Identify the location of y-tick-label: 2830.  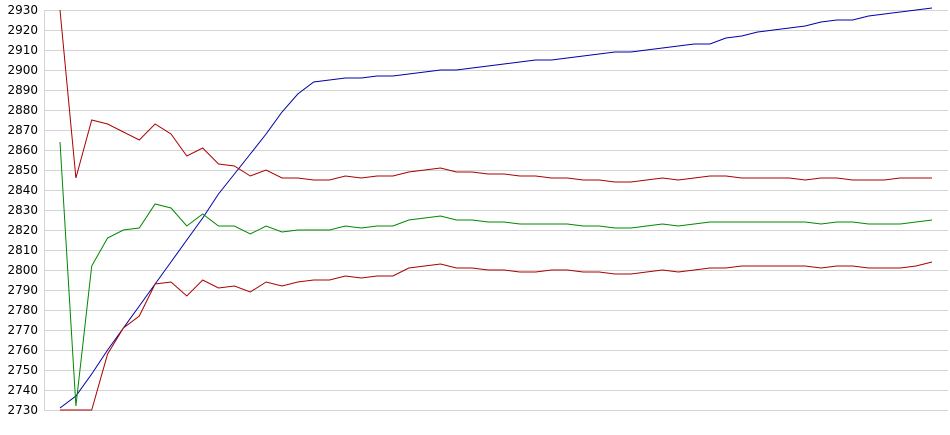
(22, 210).